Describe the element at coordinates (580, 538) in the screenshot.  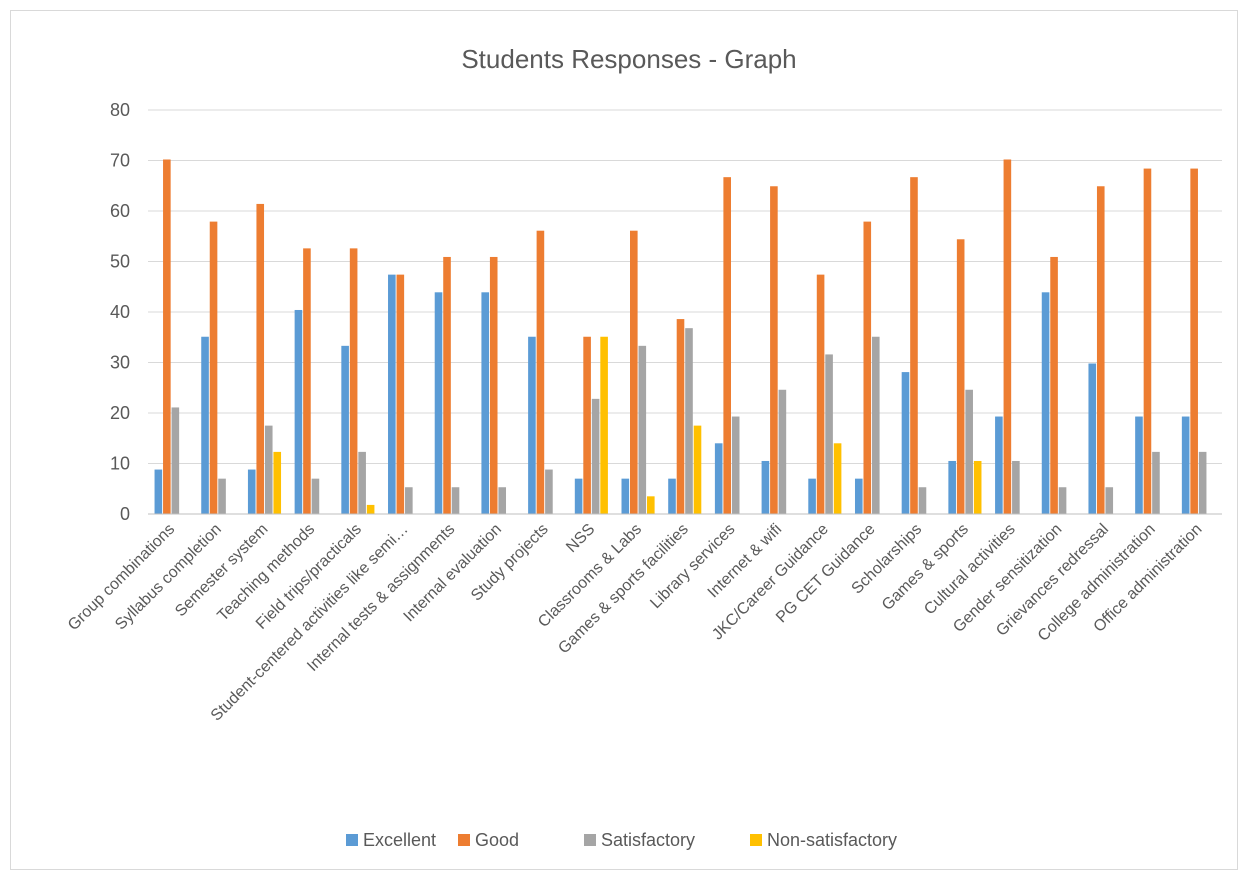
I see `x-tick-label: NSS` at that location.